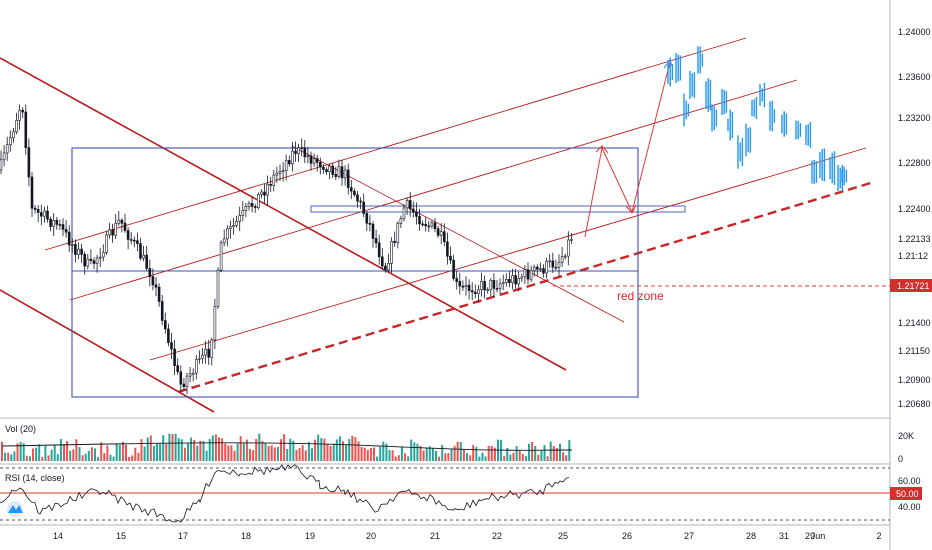 Image resolution: width=932 pixels, height=550 pixels. Describe the element at coordinates (914, 404) in the screenshot. I see `price-tick: 1.20680` at that location.